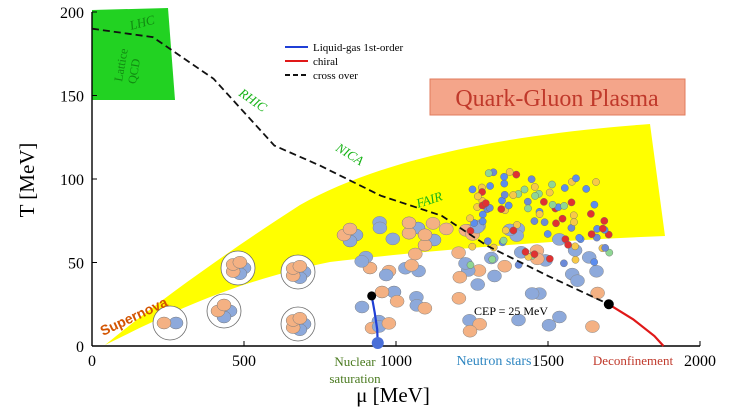 The image size is (738, 410). I want to click on label-lattice: Lattice QCD, so click(128, 64).